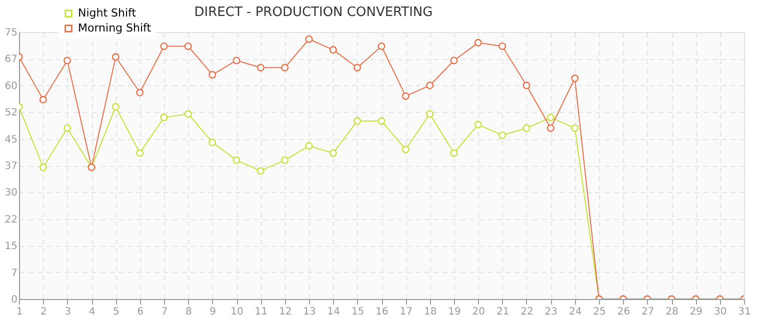 The height and width of the screenshot is (320, 765). I want to click on y-tick-label: 67, so click(11, 60).